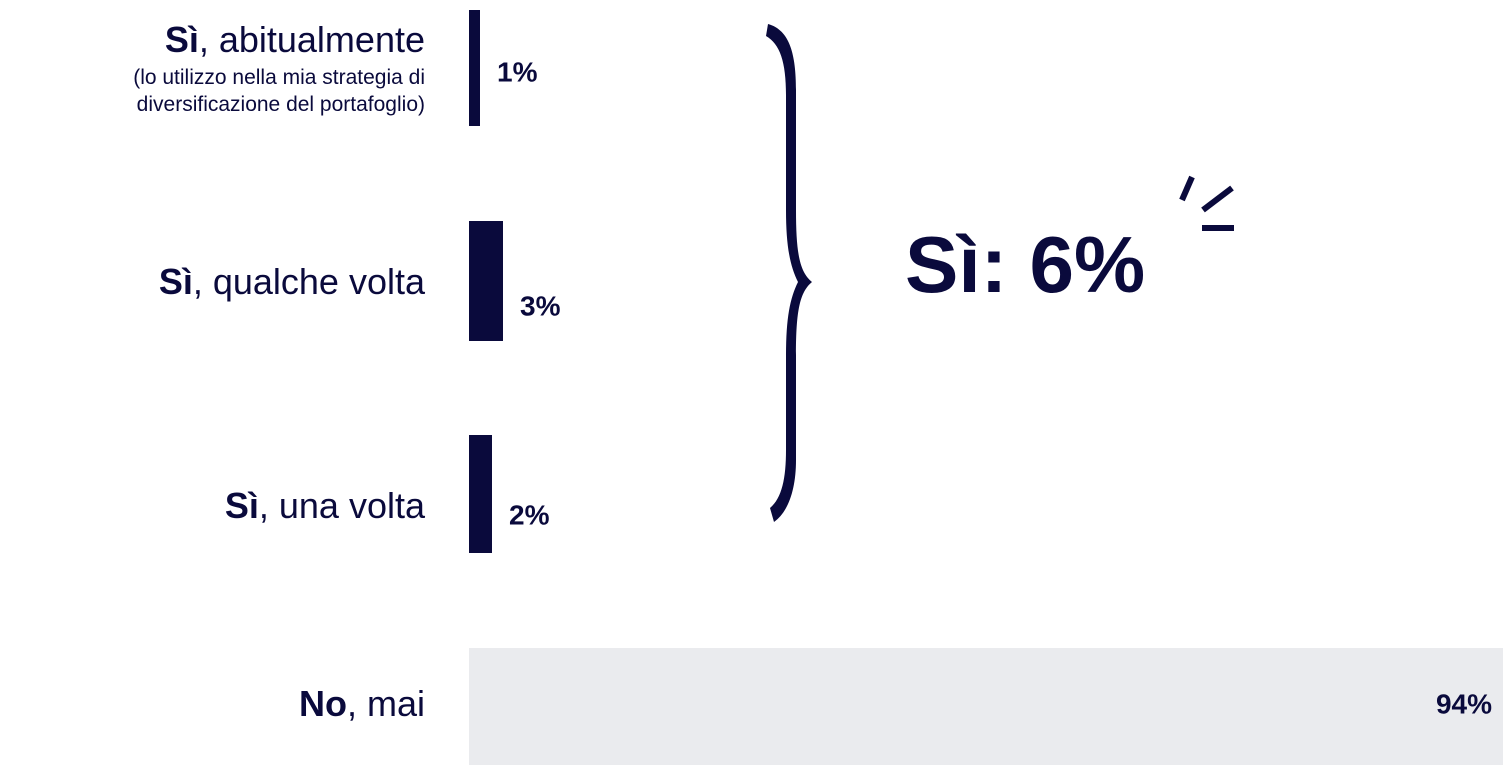  I want to click on category-label-si-qualche-volta: Sì, qualche volta, so click(292, 282).